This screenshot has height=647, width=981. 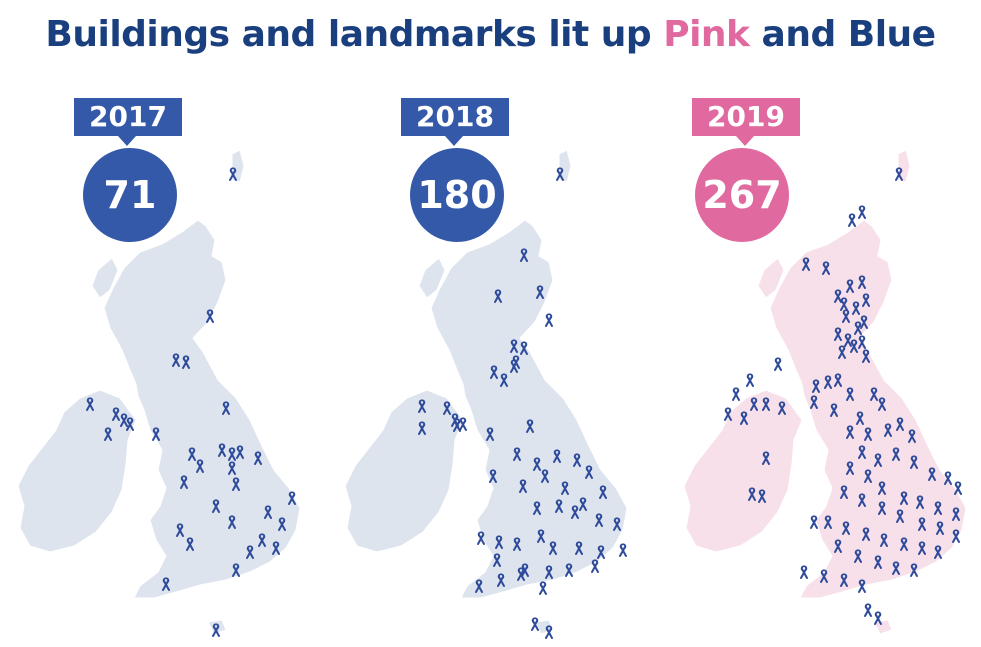 I want to click on title-pink-word: Pink, so click(x=706, y=34).